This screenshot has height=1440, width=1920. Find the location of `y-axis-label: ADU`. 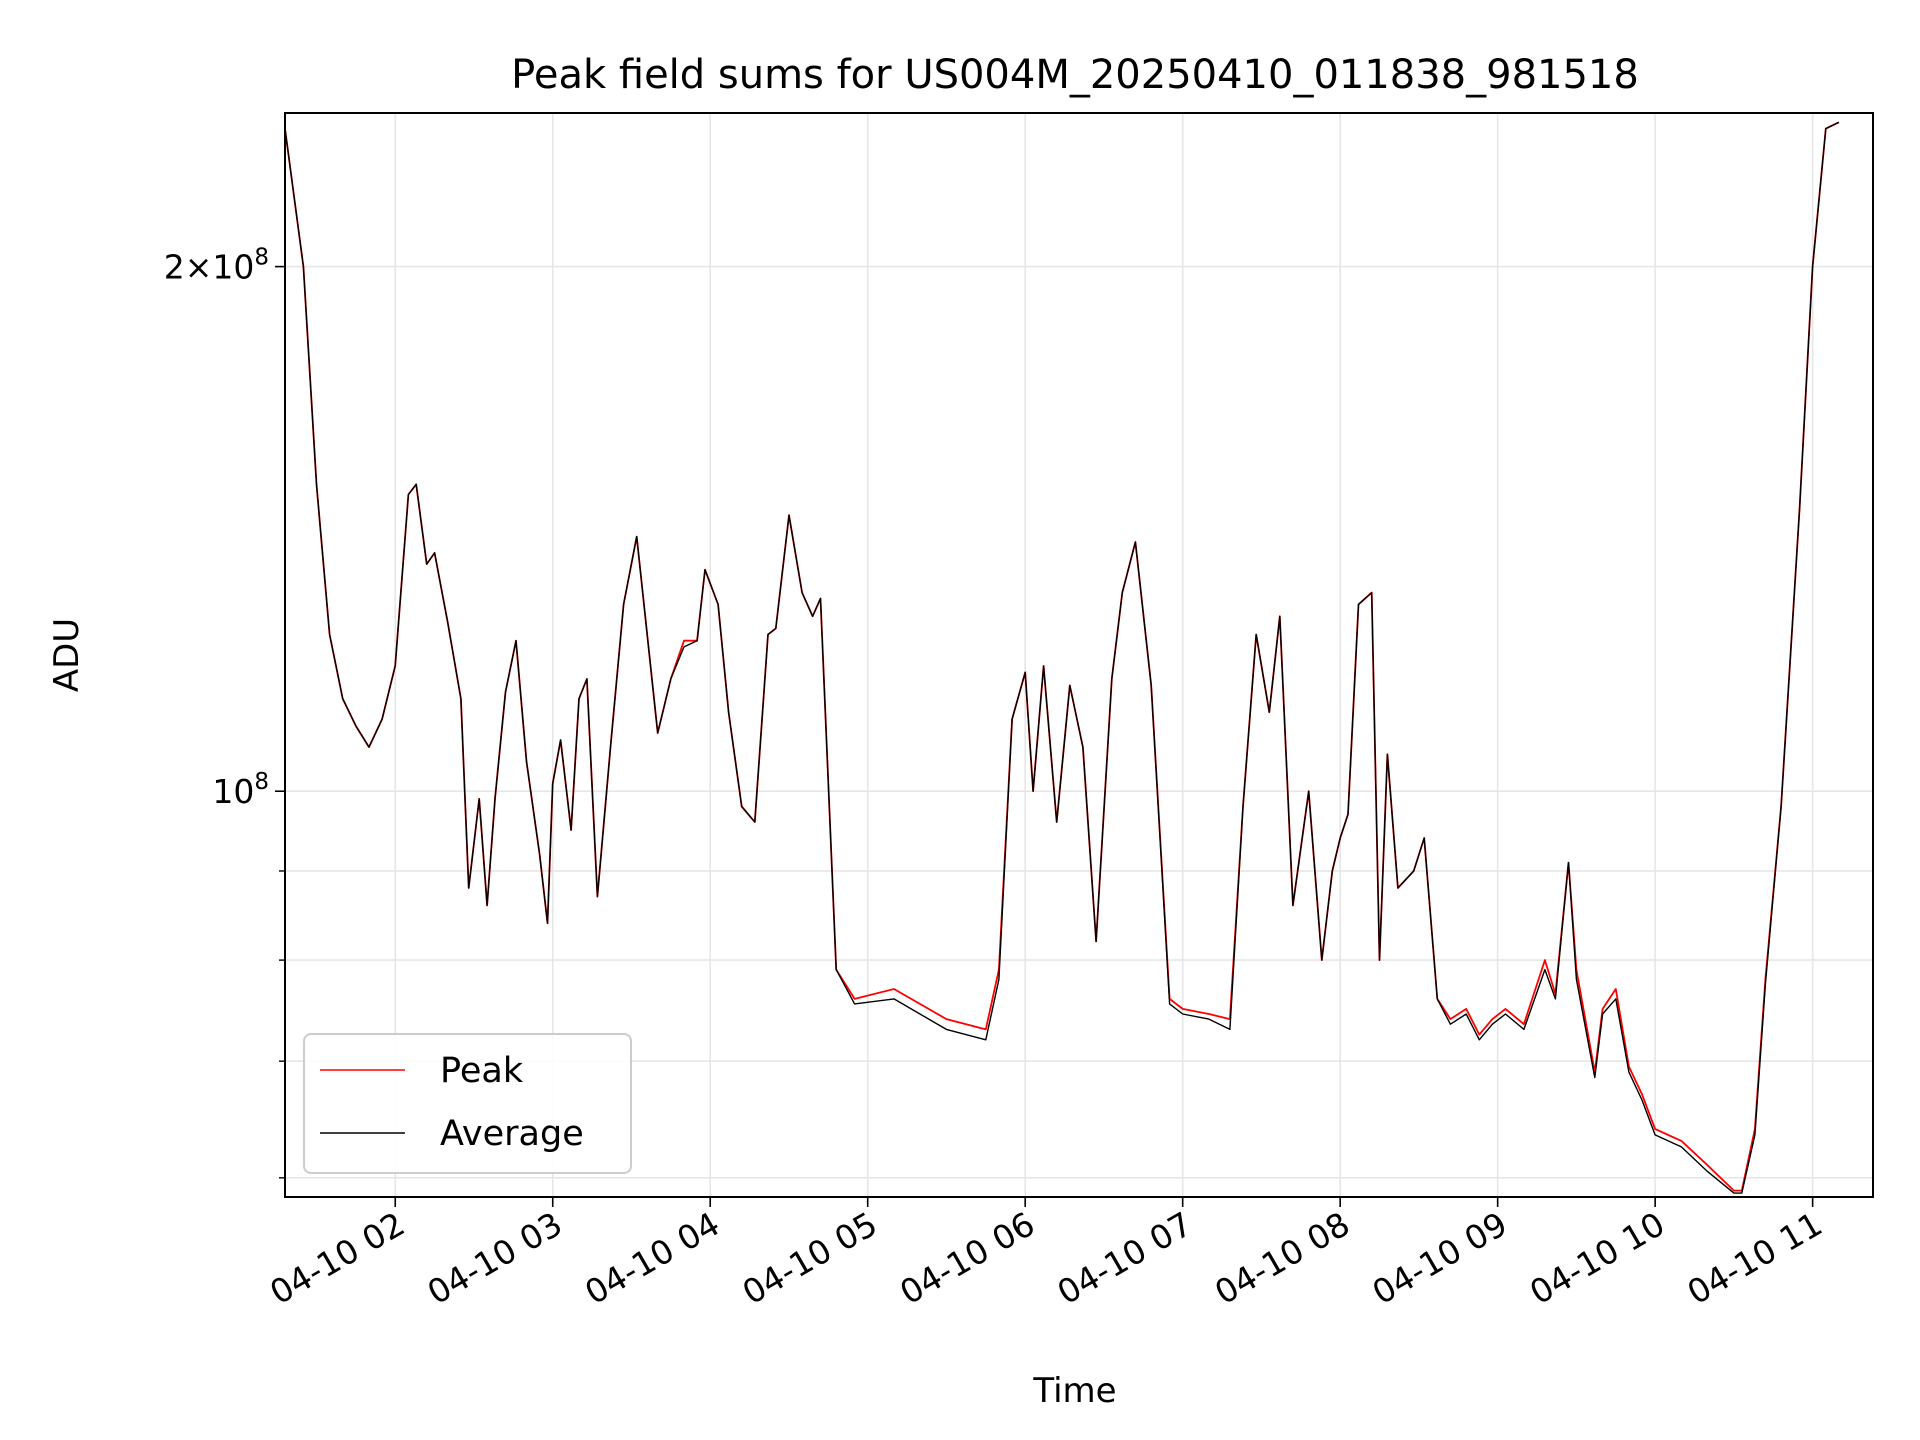

y-axis-label: ADU is located at coordinates (67, 655).